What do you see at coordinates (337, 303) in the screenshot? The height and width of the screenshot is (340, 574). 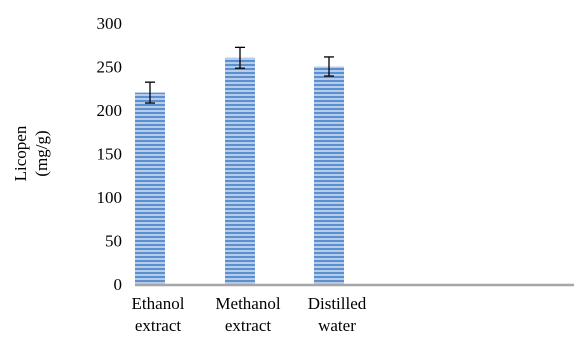 I see `category-label-line: Distilled` at bounding box center [337, 303].